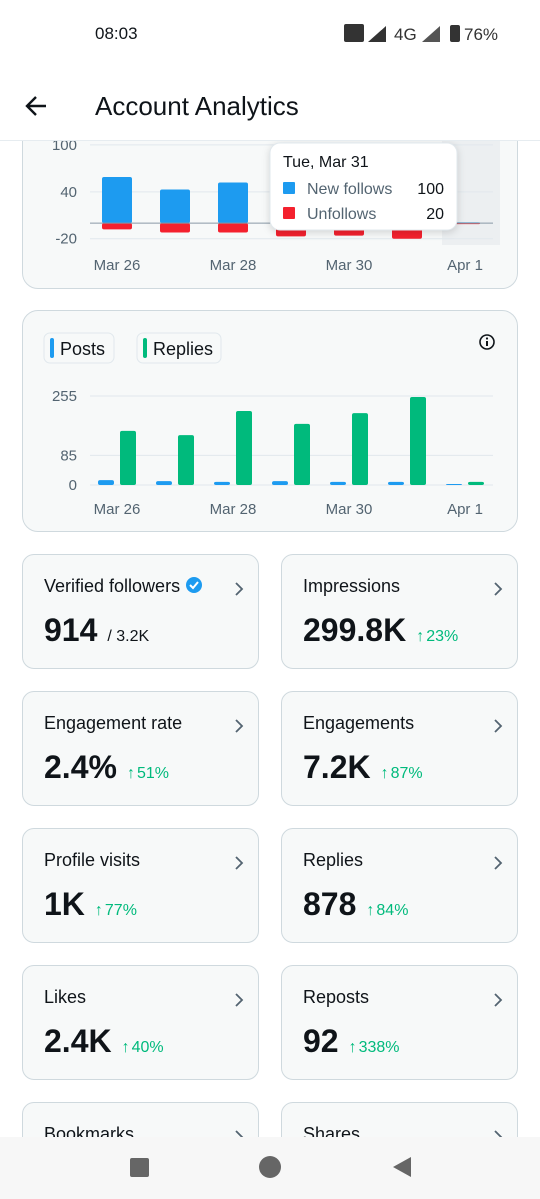 The height and width of the screenshot is (1199, 540). I want to click on metric-card: Verified followers 914 / 3.2K, so click(140, 611).